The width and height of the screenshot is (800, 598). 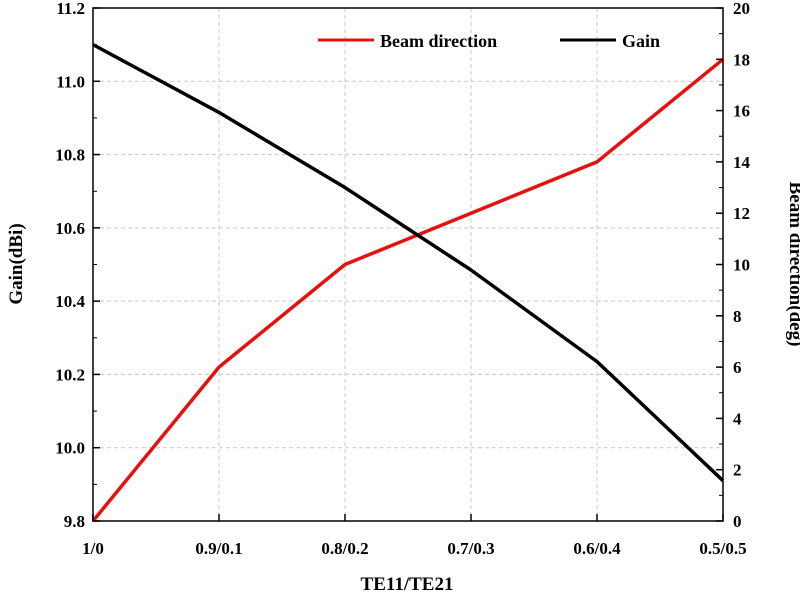 I want to click on right-tick-label: 4, so click(x=737, y=418).